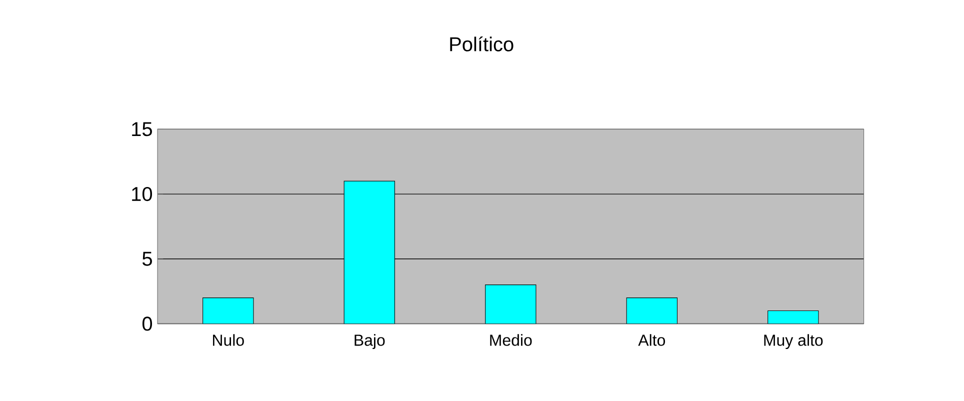 This screenshot has height=401, width=964. I want to click on x-tick-label: Medio, so click(511, 340).